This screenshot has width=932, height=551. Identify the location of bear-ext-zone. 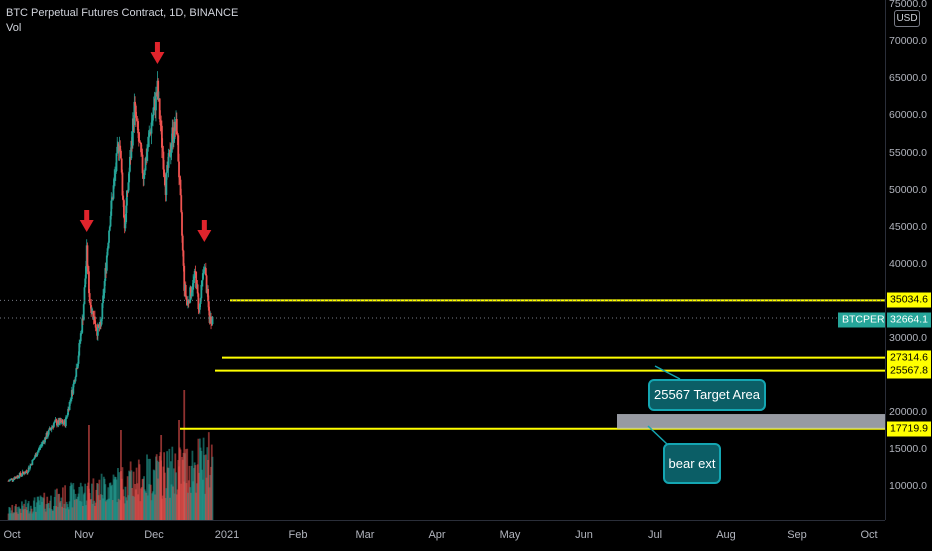
(751, 421).